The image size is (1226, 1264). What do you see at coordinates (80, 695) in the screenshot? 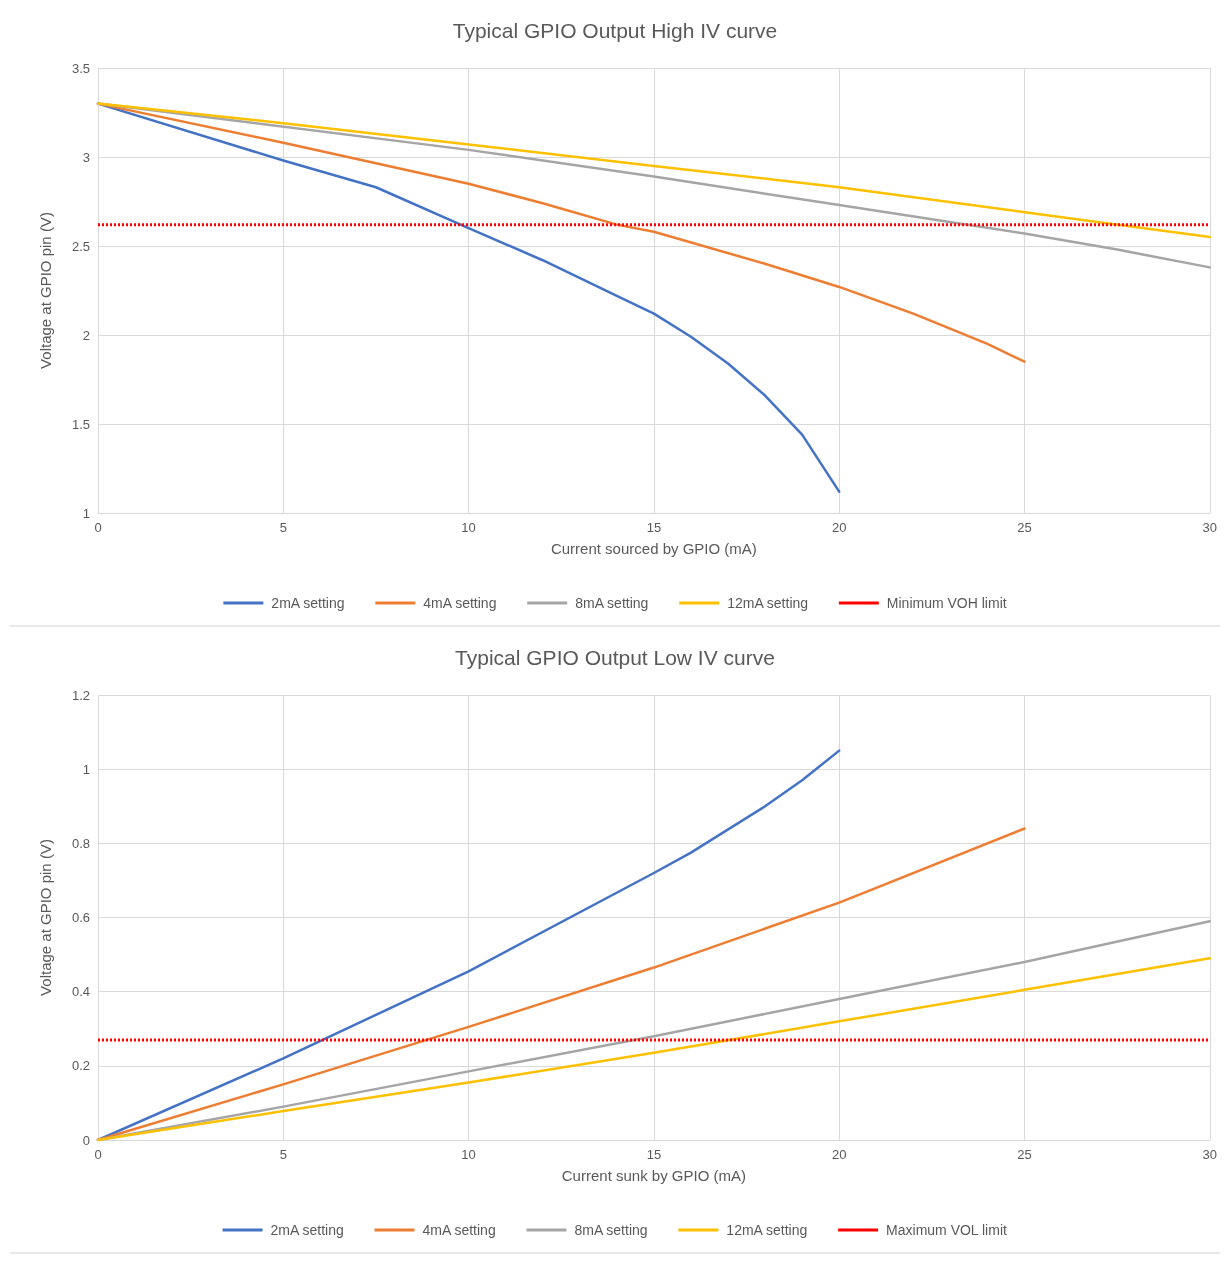
I see `y-tick-label: 1.2` at bounding box center [80, 695].